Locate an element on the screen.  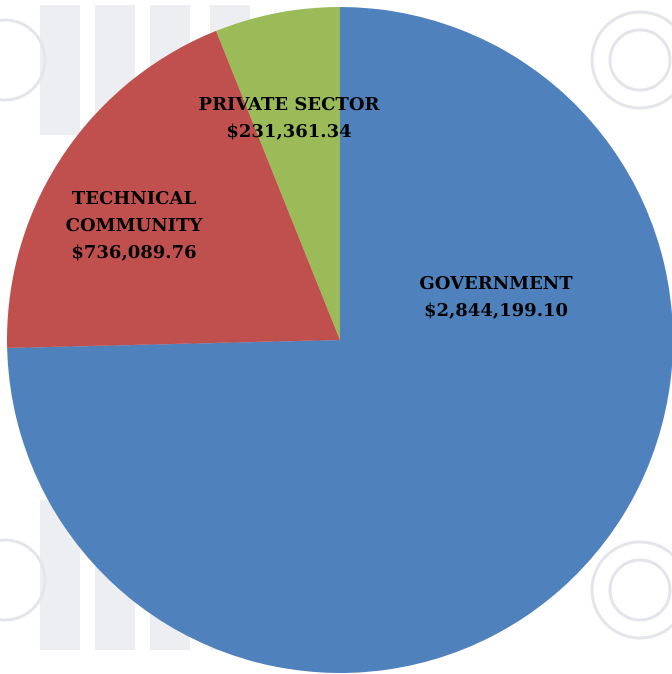
slice-value-label: $231,361.34 is located at coordinates (288, 131).